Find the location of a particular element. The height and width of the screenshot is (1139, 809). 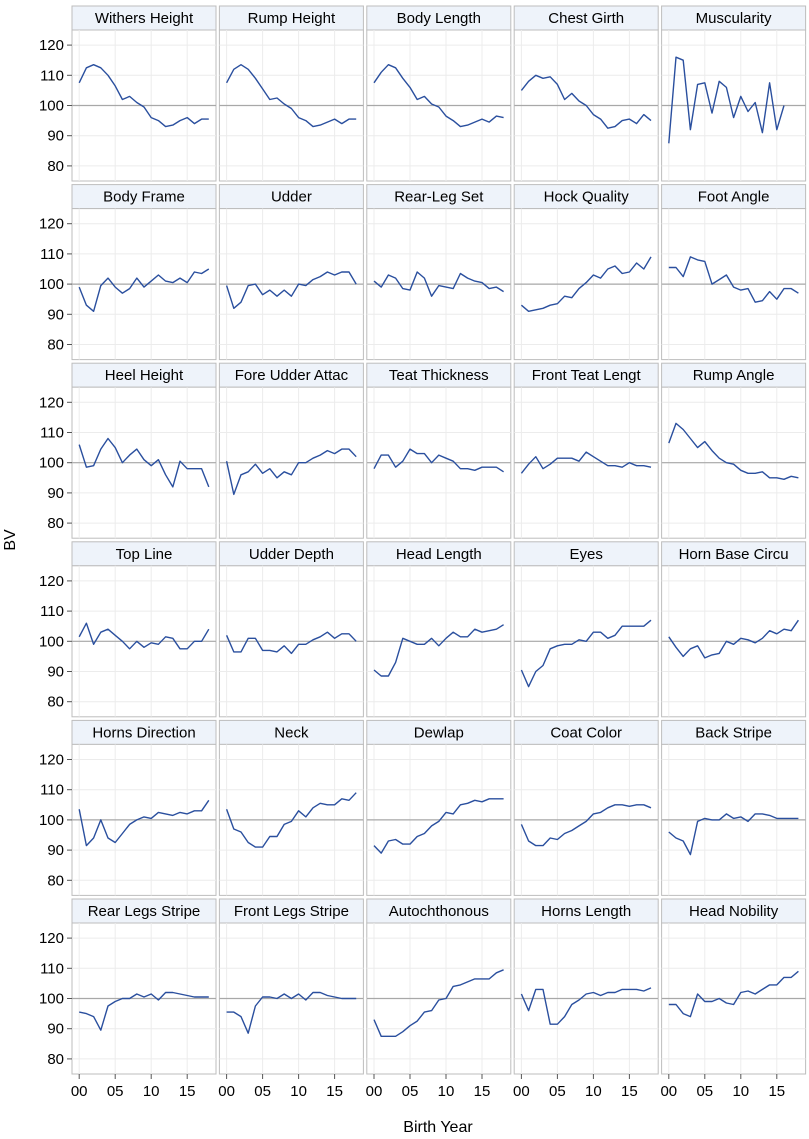

panel-title: Head Nobility is located at coordinates (734, 911).